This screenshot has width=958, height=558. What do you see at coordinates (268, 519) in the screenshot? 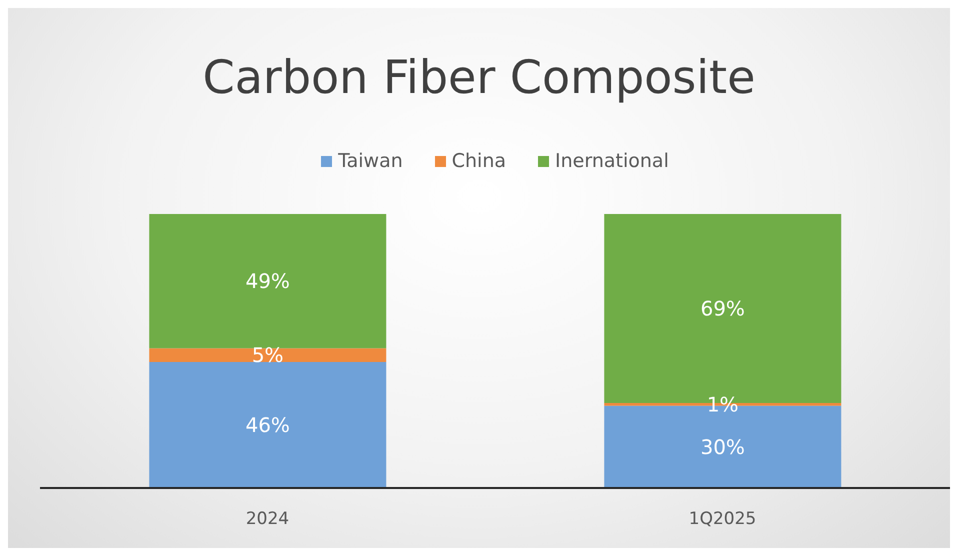
I see `x-tick-label: 2024` at bounding box center [268, 519].